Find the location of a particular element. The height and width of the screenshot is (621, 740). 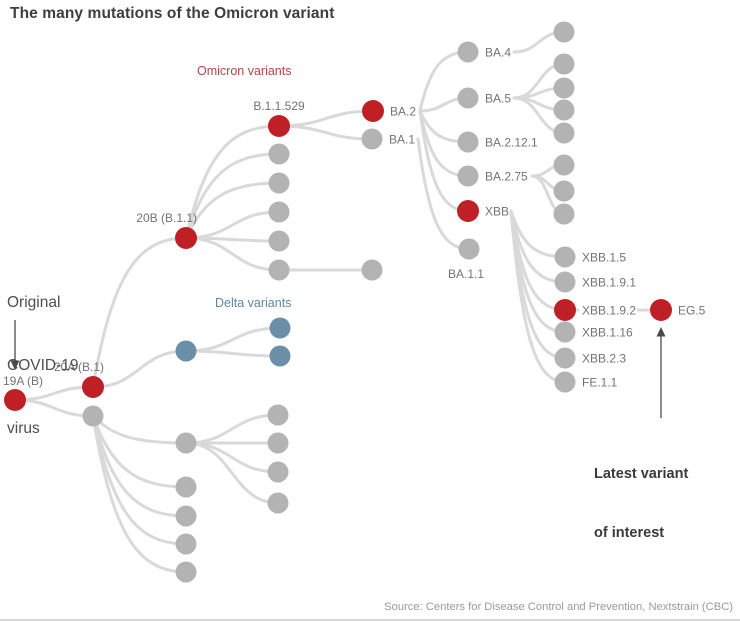

node-grayRoot is located at coordinates (93, 416).